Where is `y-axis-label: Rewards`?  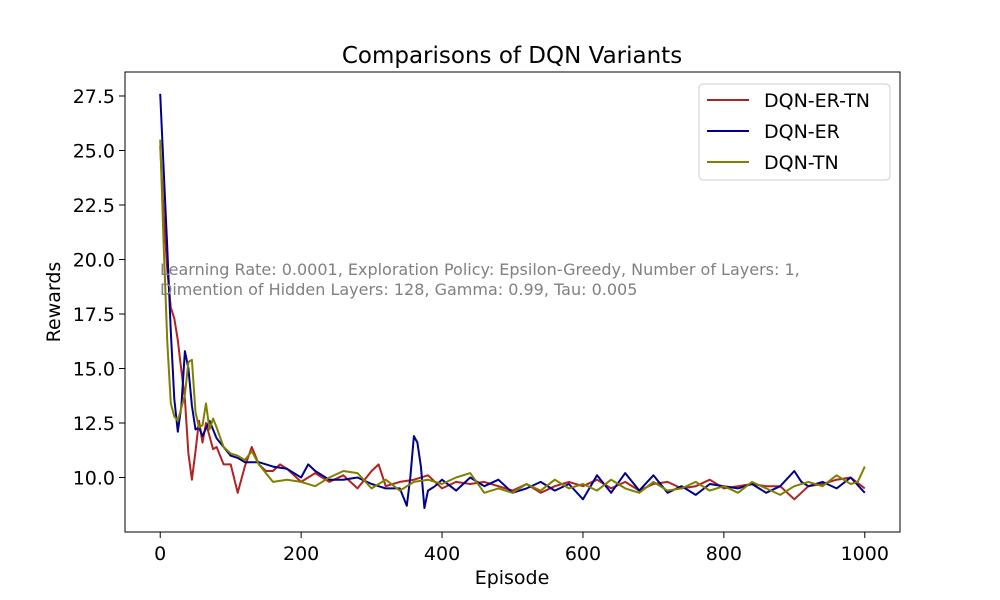 y-axis-label: Rewards is located at coordinates (54, 302).